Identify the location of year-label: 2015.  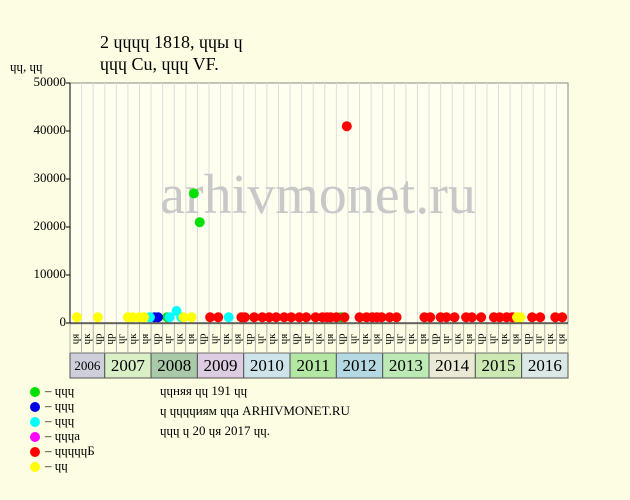
(499, 365).